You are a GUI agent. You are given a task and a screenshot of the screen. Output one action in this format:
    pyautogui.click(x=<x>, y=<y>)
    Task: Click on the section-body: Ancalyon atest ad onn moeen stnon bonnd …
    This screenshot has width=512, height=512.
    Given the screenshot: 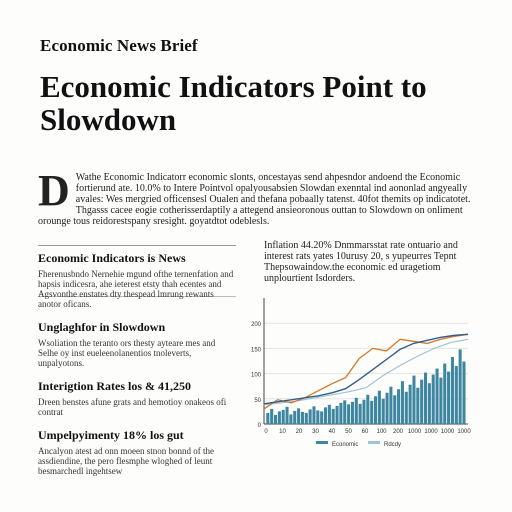 What is the action you would take?
    pyautogui.click(x=126, y=461)
    